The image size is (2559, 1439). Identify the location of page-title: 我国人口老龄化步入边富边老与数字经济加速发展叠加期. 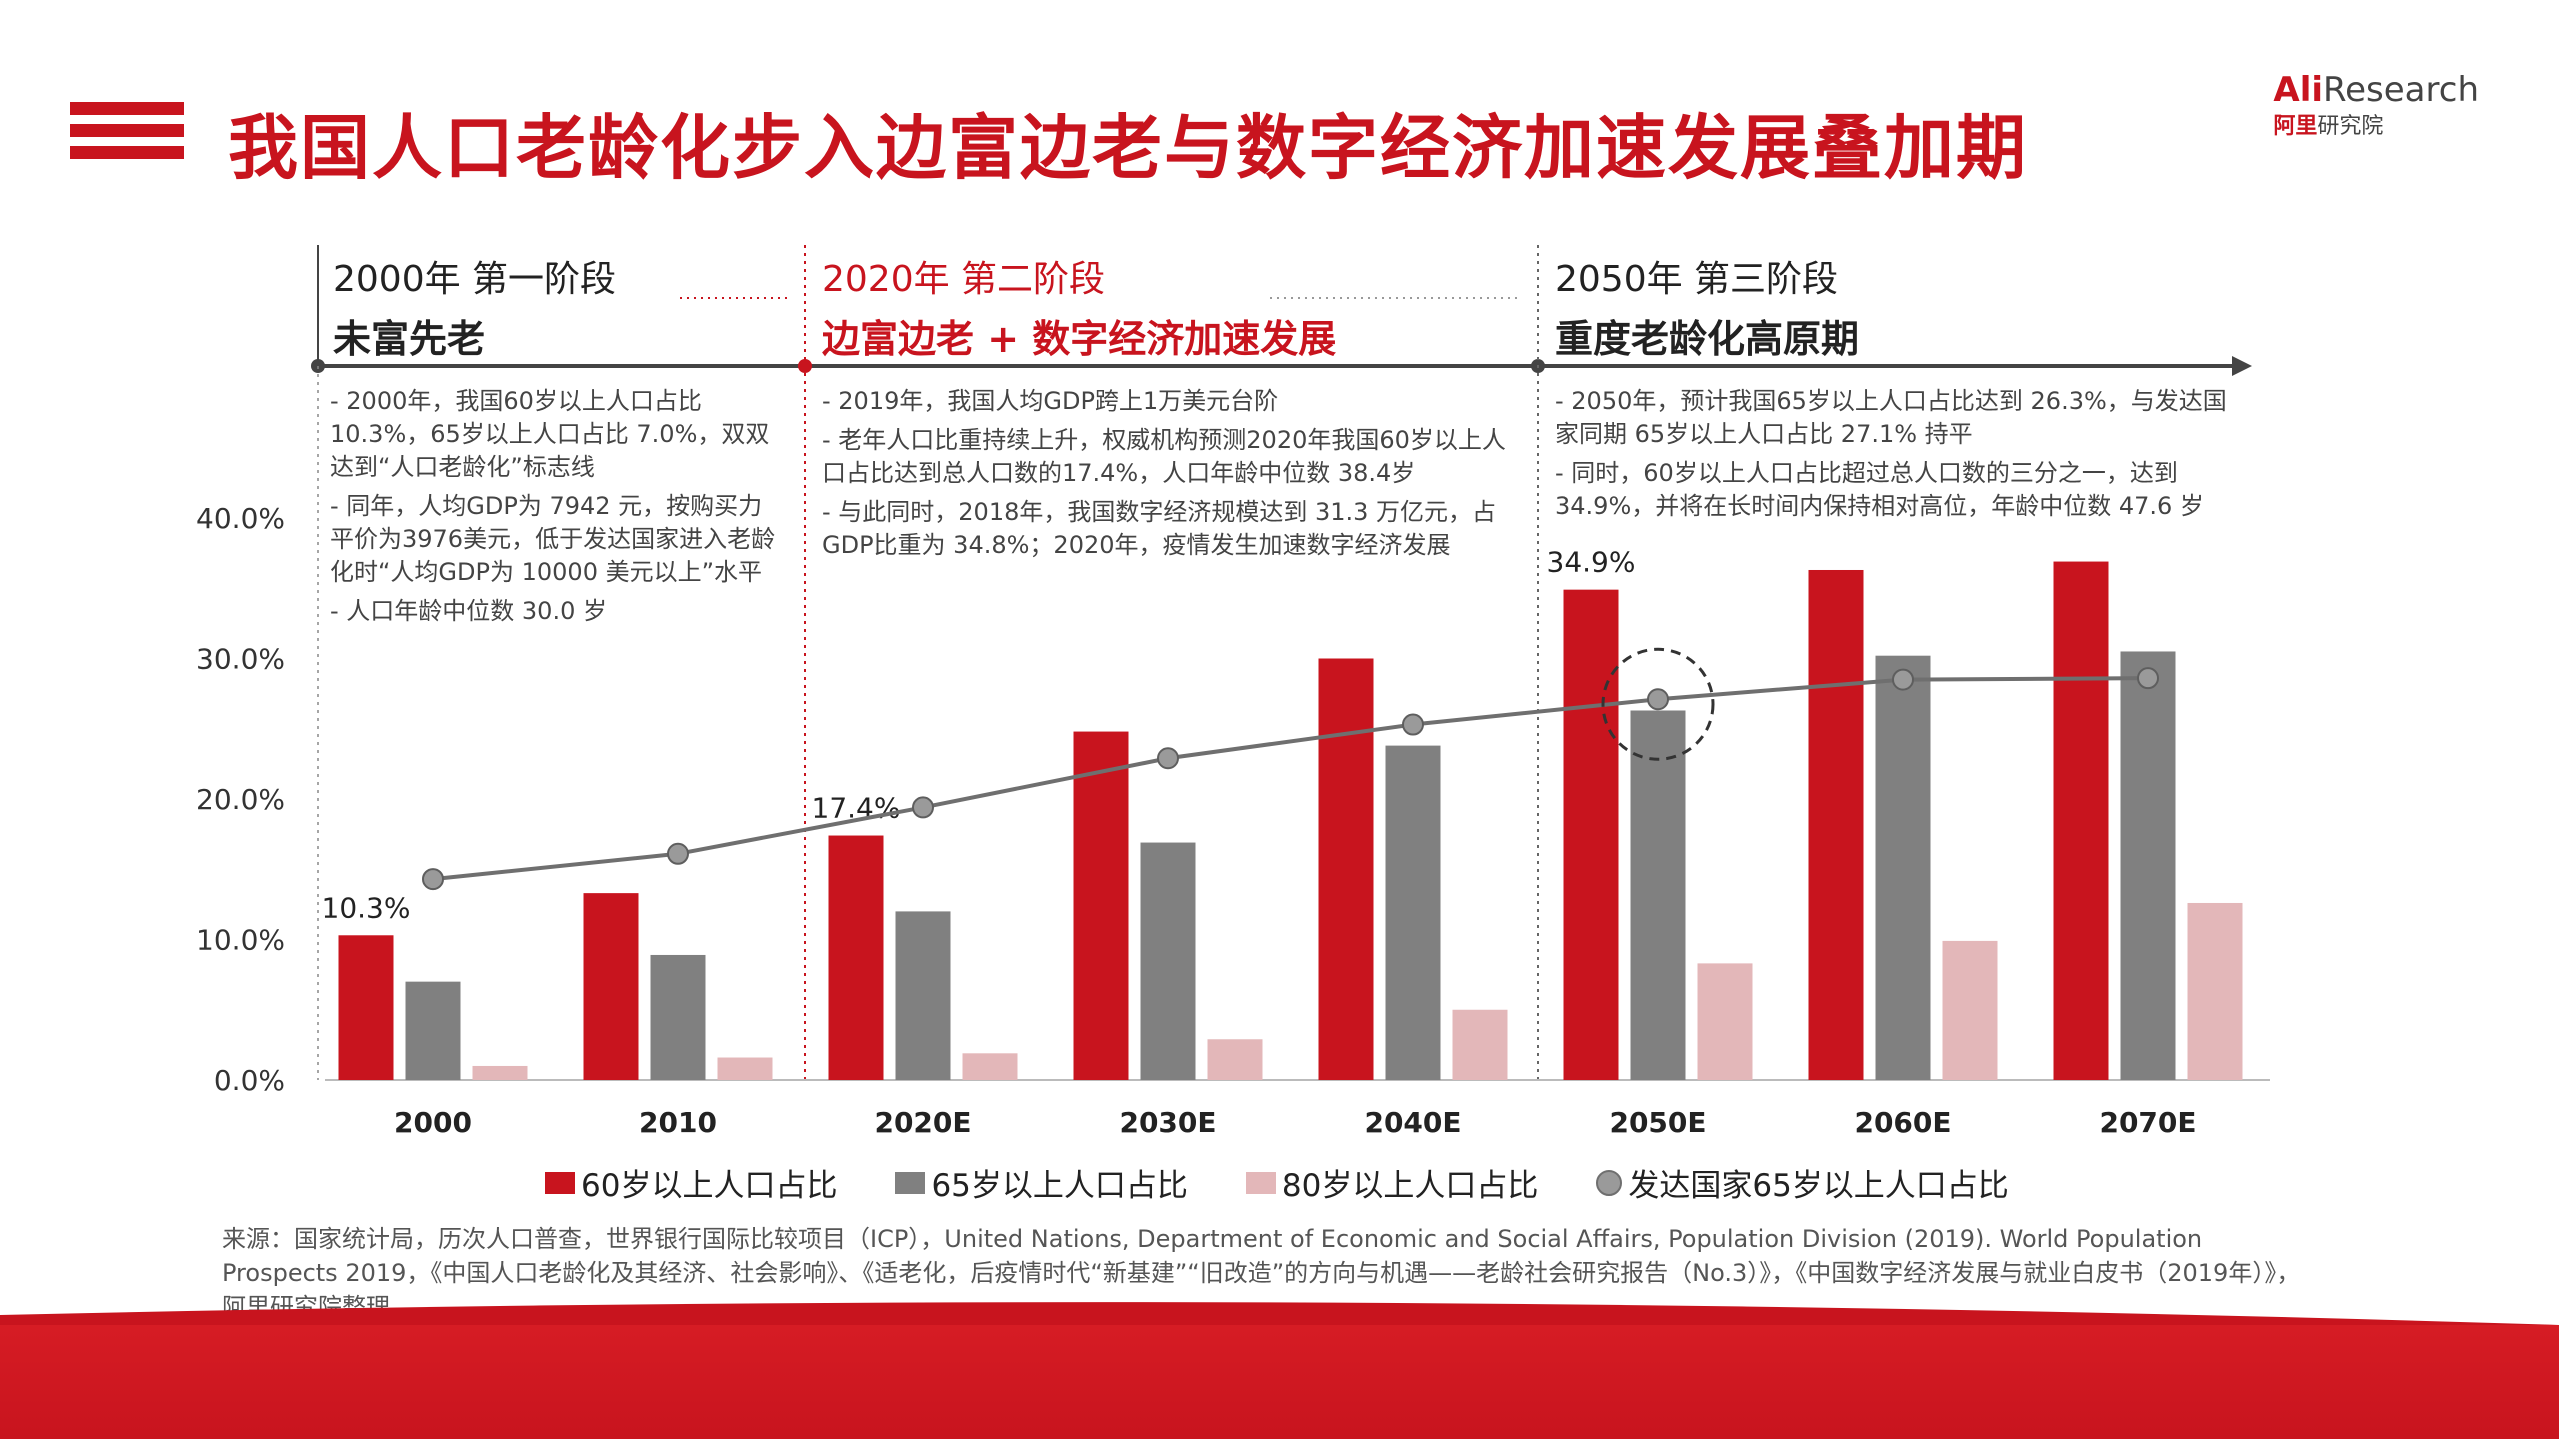
(1128, 148).